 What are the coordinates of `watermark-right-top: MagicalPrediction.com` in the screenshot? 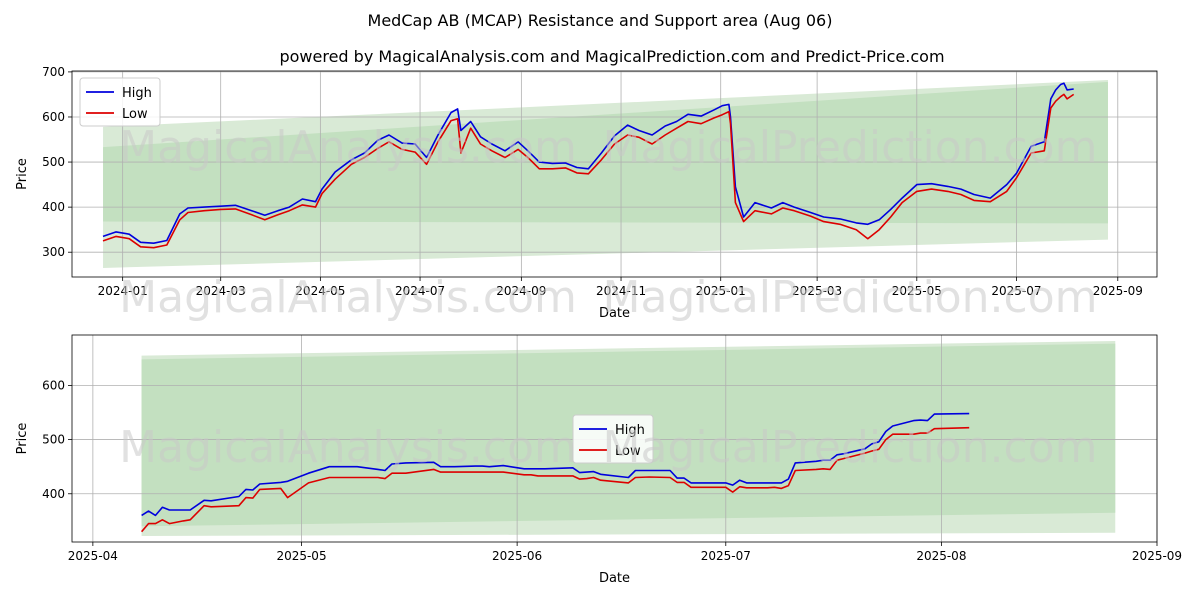 It's located at (850, 147).